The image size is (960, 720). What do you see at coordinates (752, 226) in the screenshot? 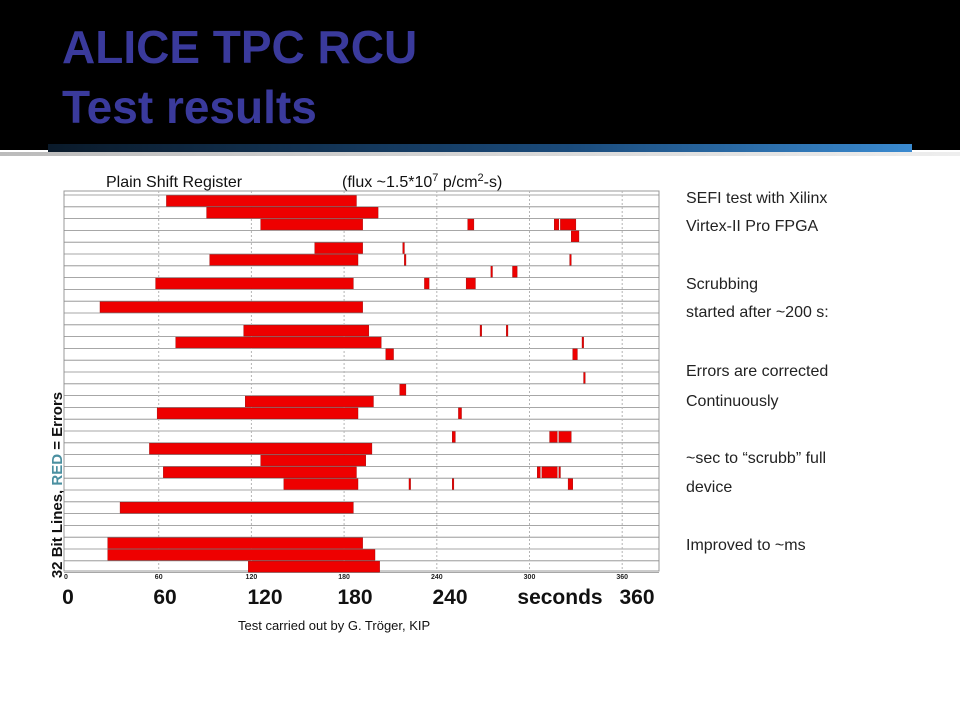
I see `note-fpga: Virtex-II Pro FPGA` at bounding box center [752, 226].